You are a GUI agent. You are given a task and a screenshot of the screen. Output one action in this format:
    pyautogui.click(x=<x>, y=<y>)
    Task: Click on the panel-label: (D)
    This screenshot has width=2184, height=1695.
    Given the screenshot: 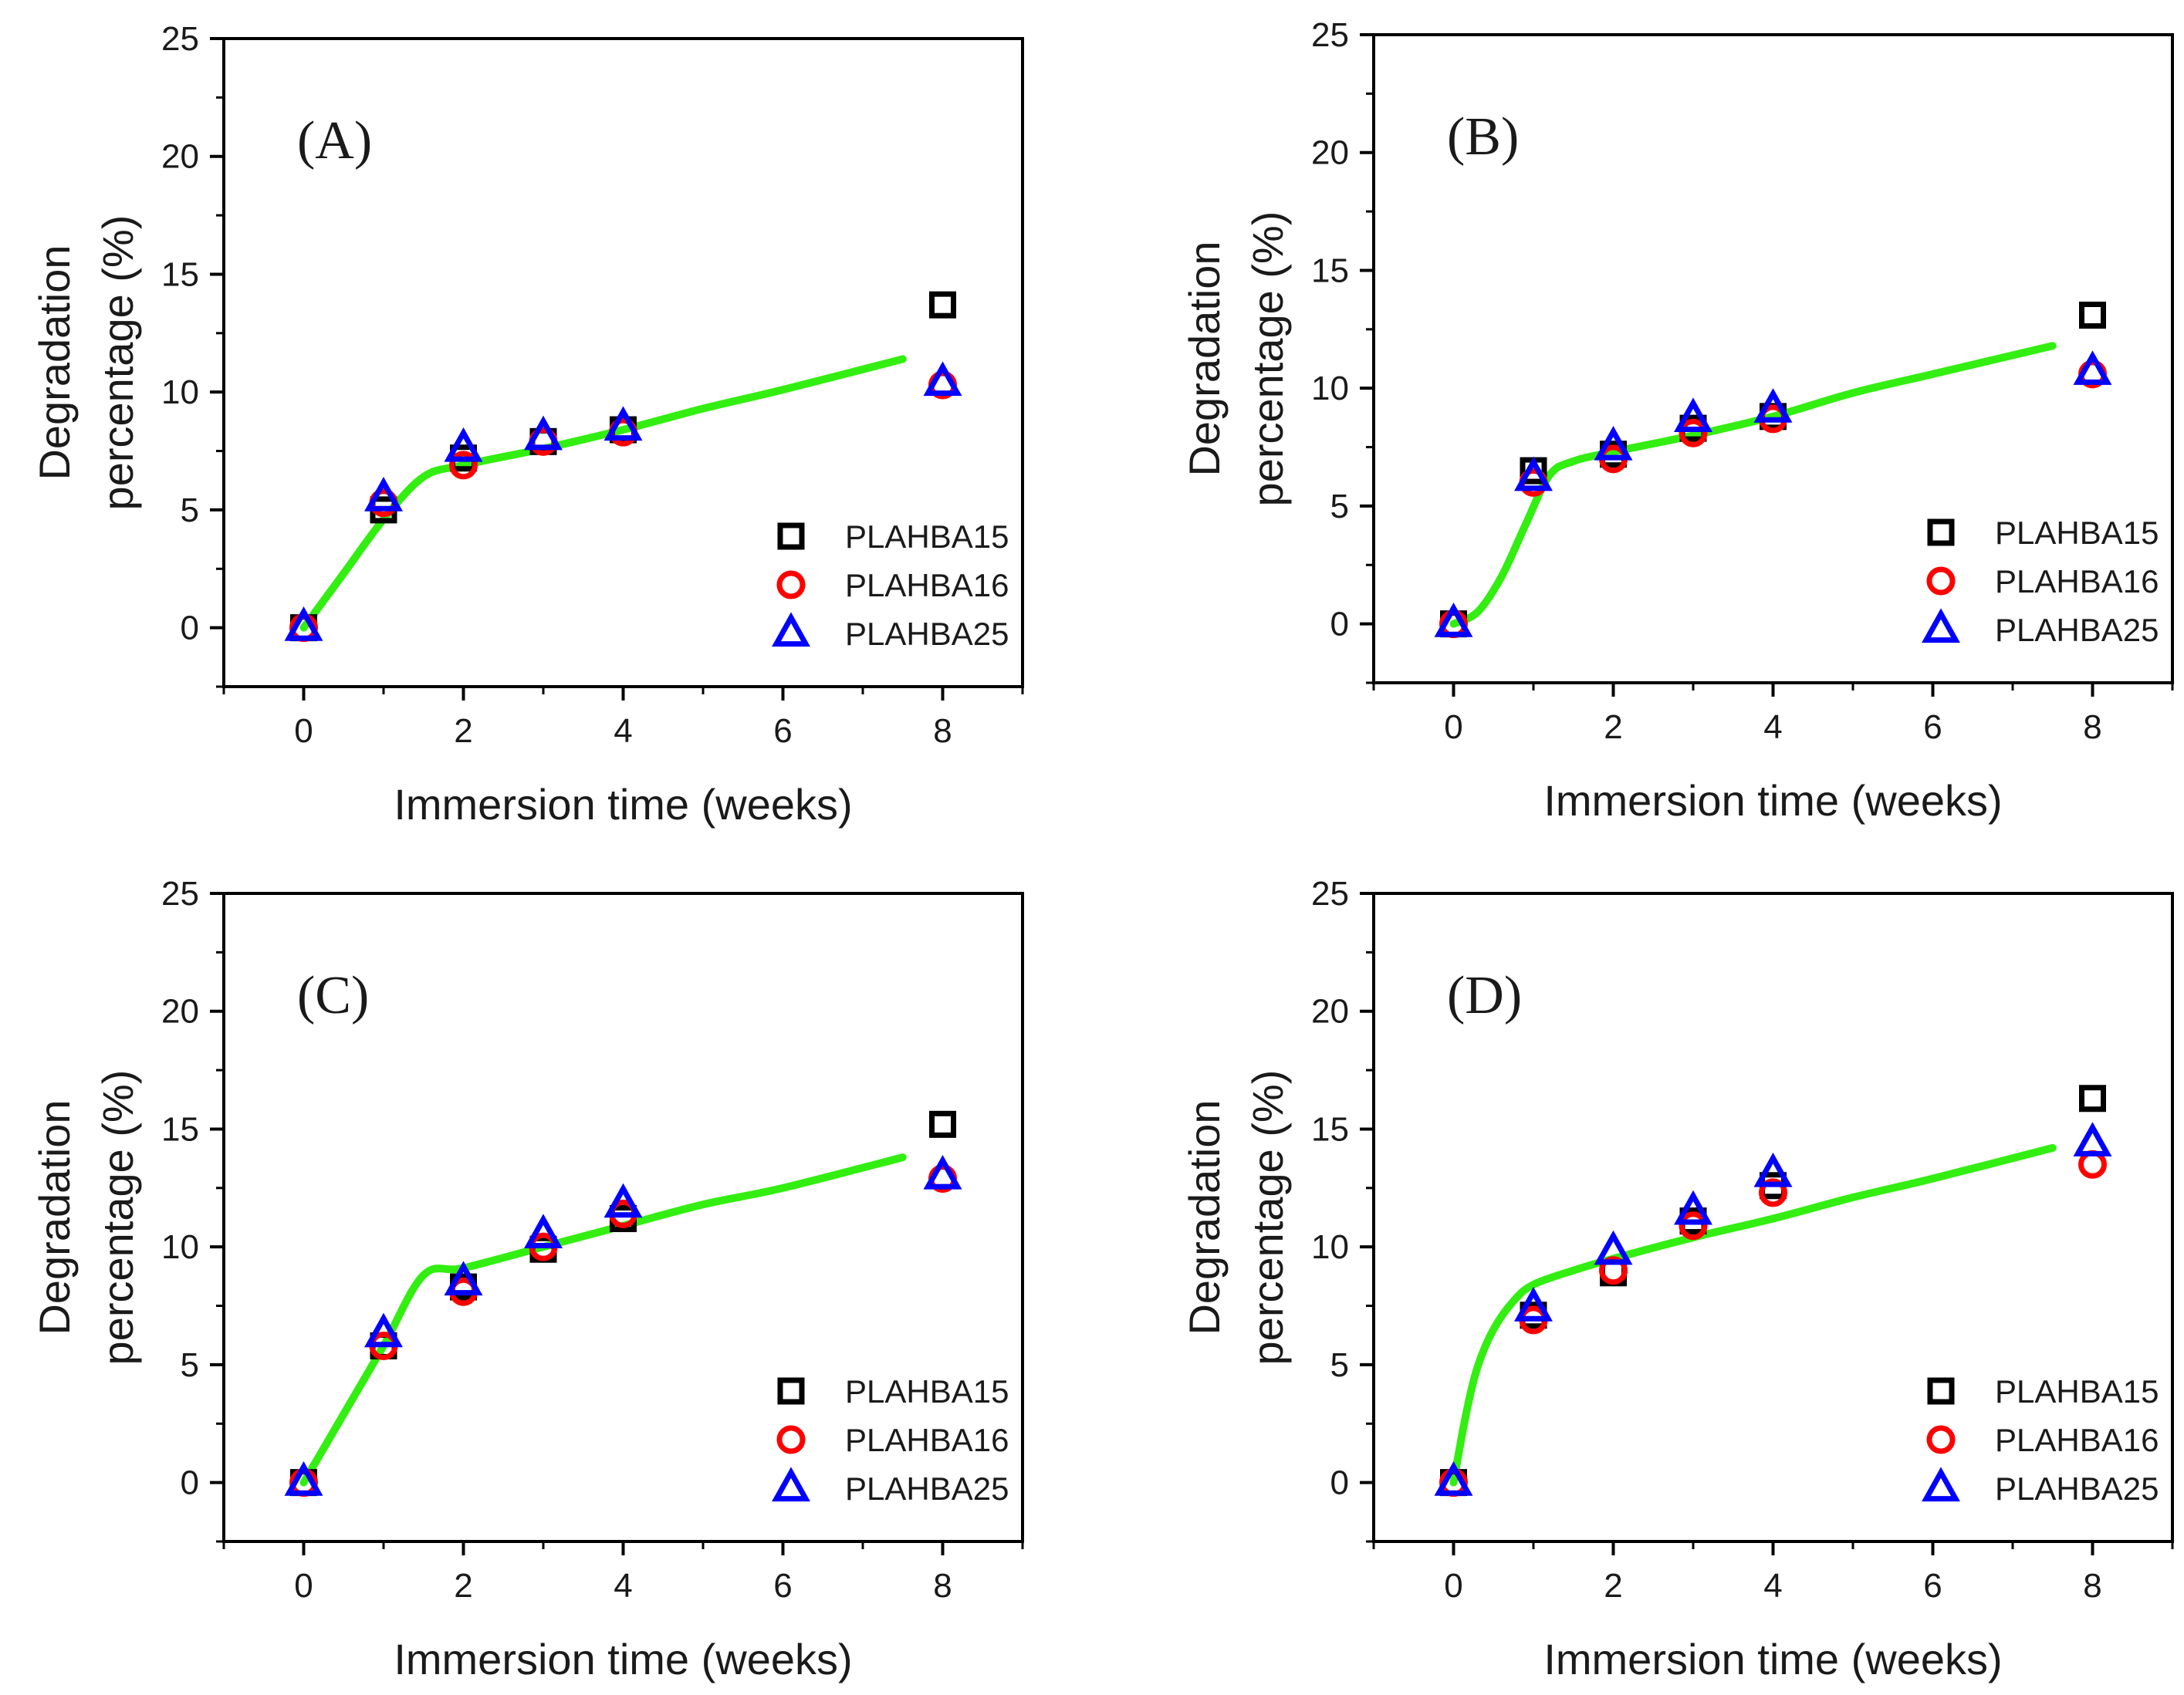 What is the action you would take?
    pyautogui.click(x=1484, y=995)
    